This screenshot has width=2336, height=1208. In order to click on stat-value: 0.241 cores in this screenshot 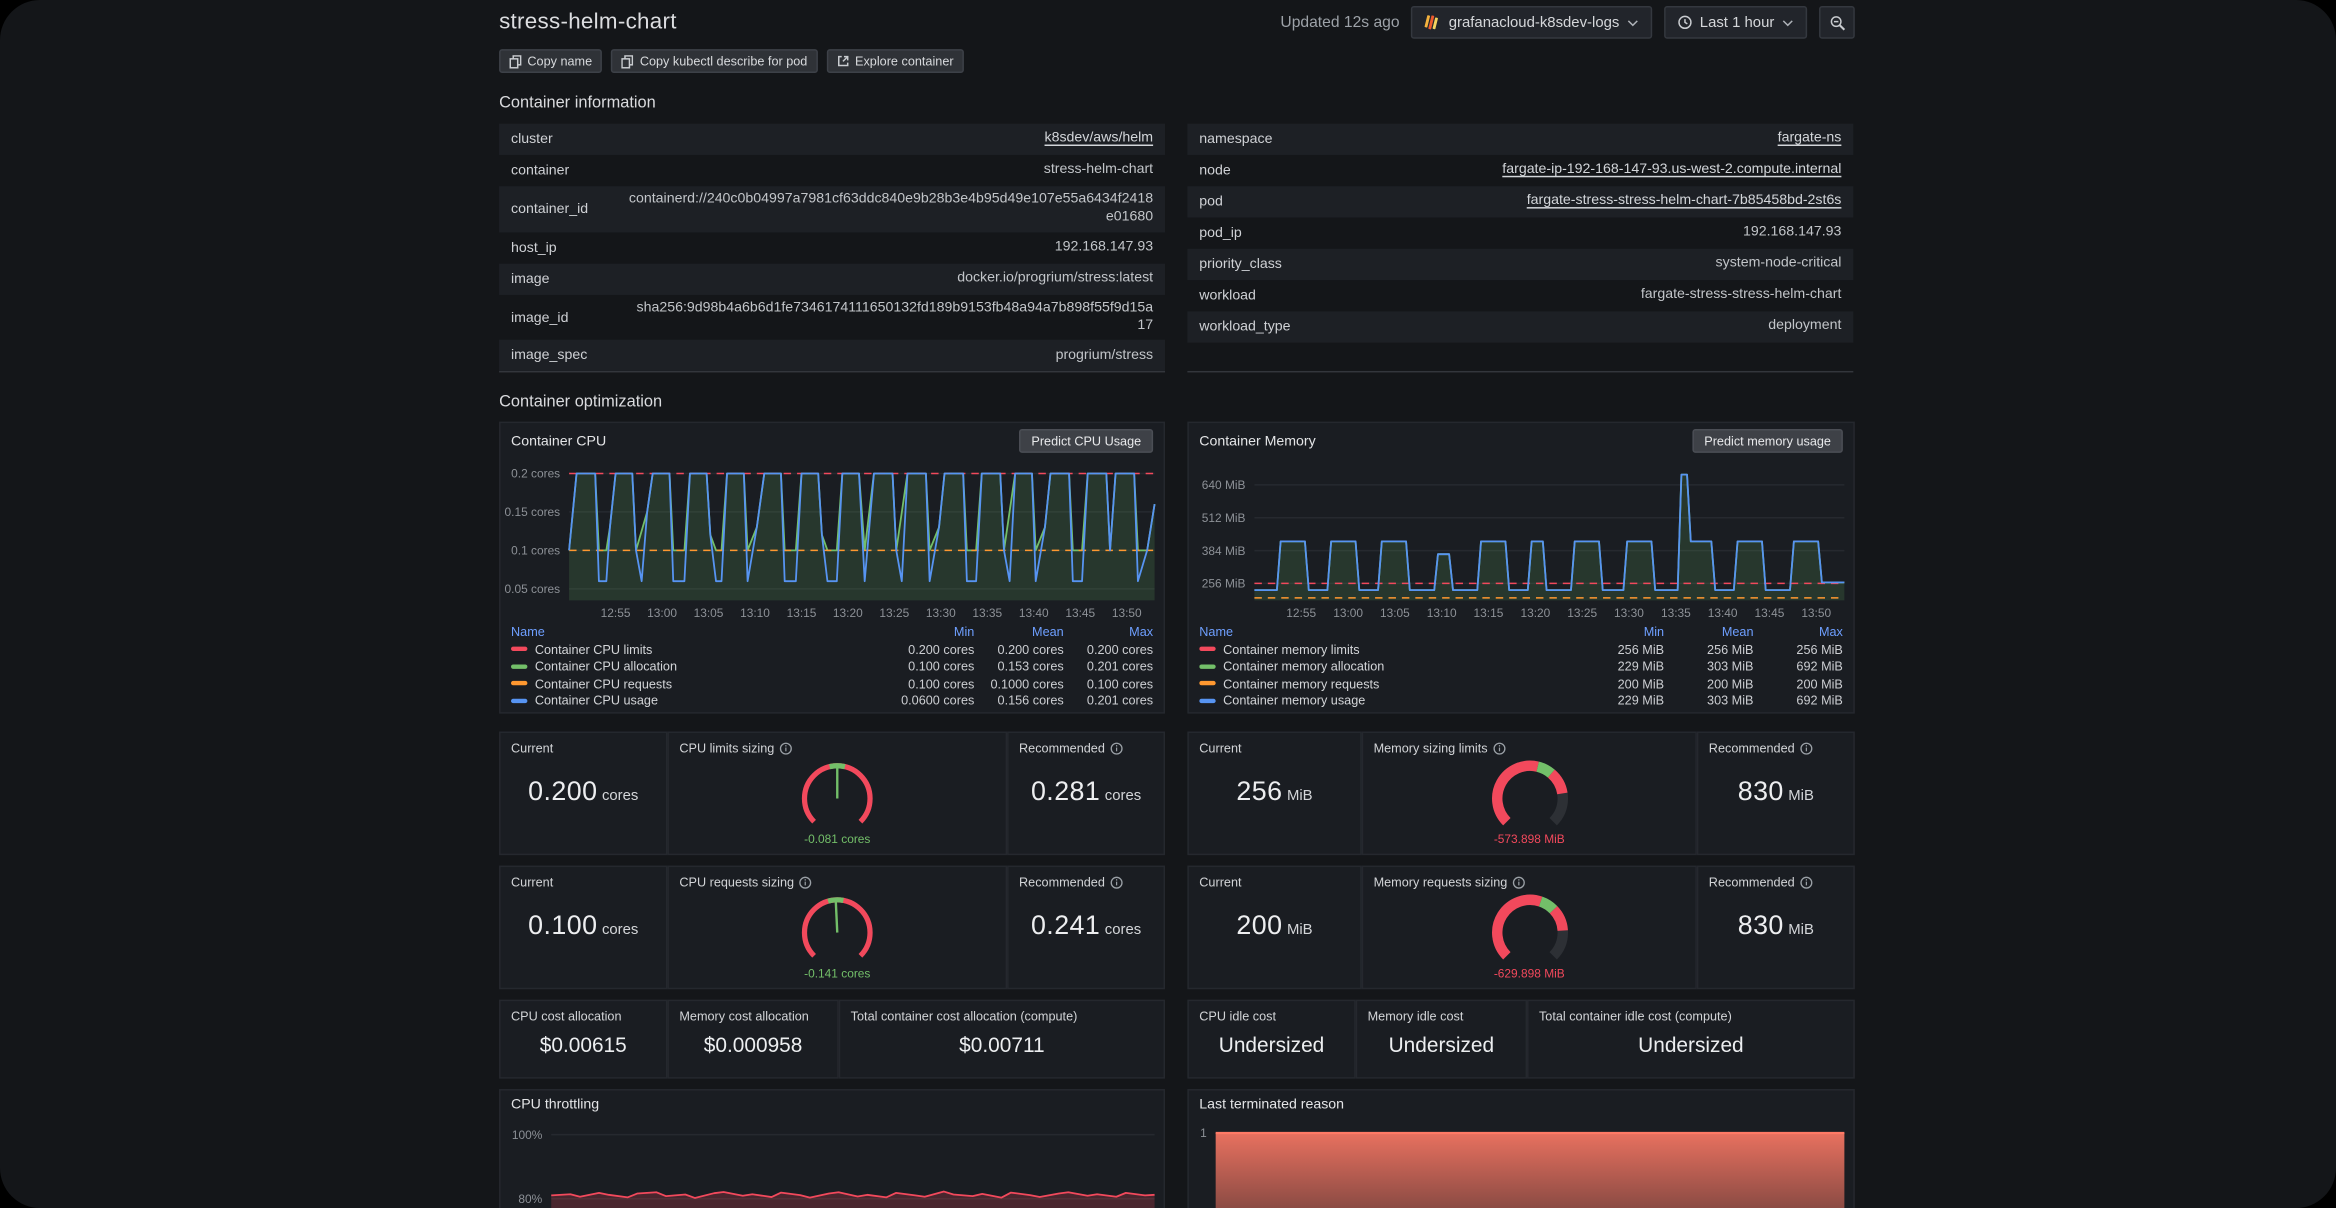, I will do `click(1086, 926)`.